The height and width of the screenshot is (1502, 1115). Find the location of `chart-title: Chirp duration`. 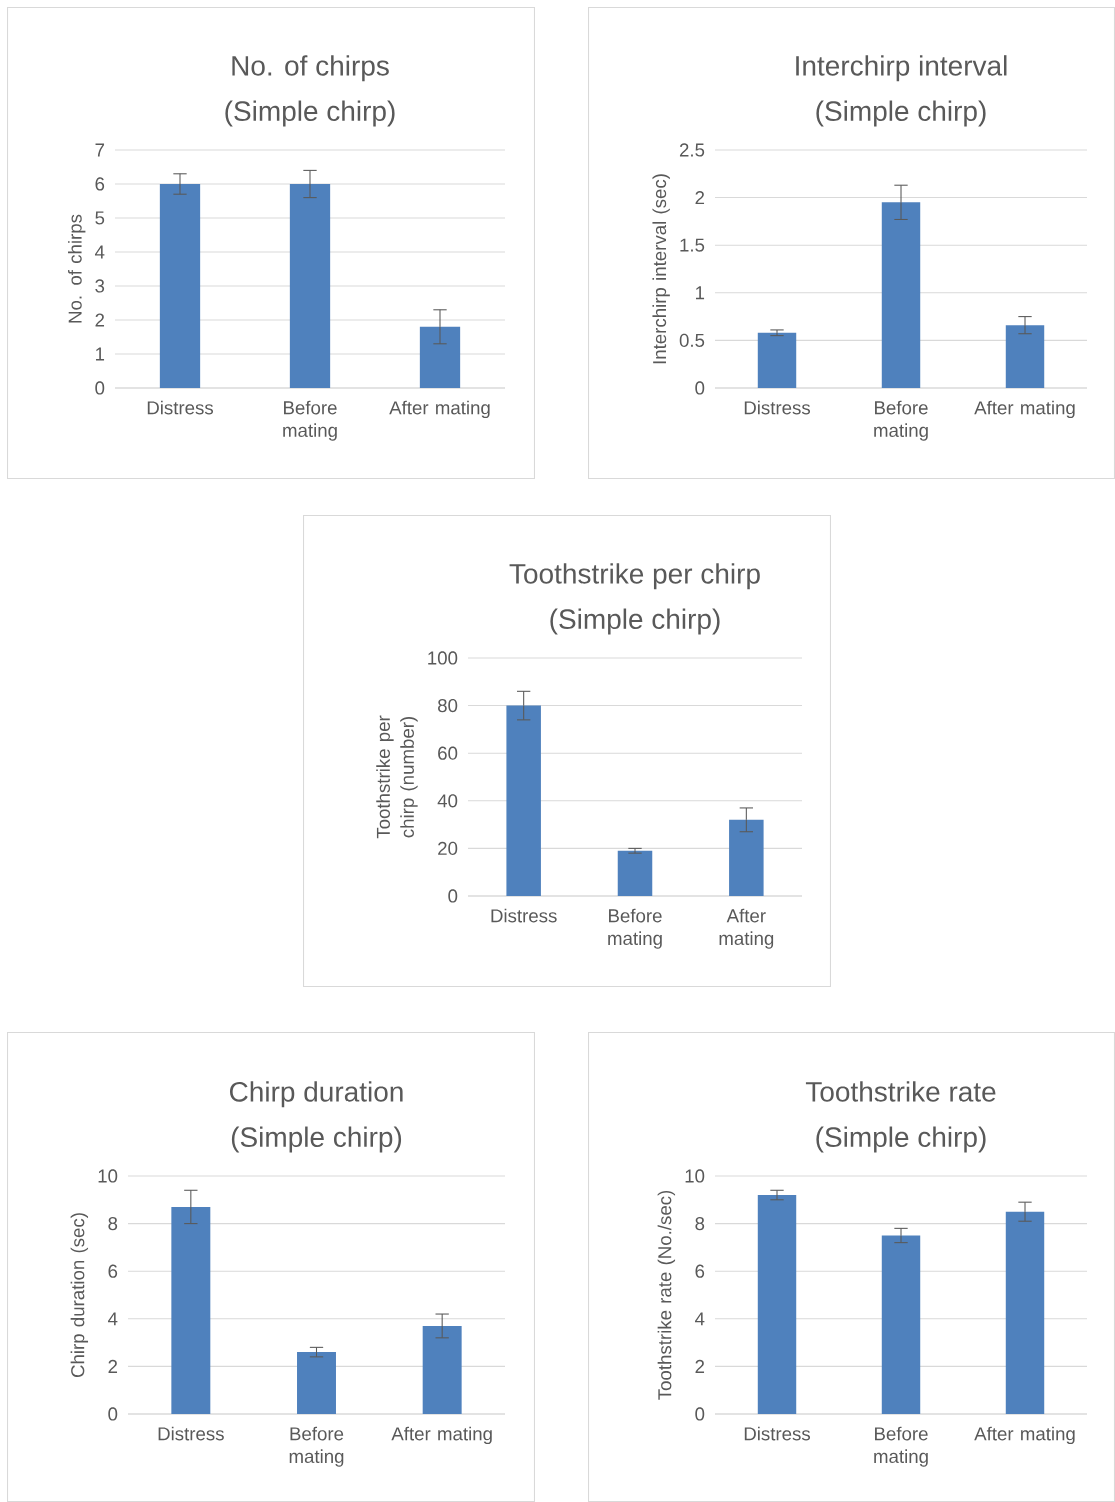

chart-title: Chirp duration is located at coordinates (316, 1094).